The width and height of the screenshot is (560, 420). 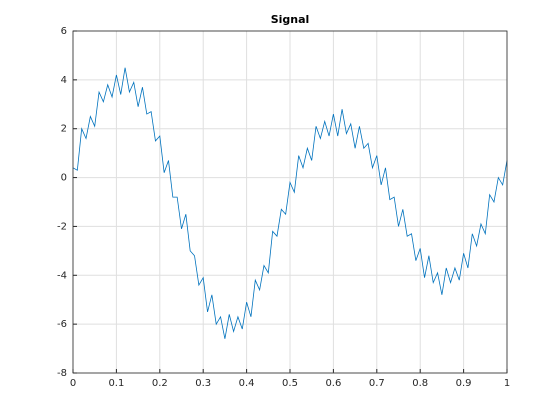 What do you see at coordinates (64, 178) in the screenshot?
I see `y-tick-label: 0` at bounding box center [64, 178].